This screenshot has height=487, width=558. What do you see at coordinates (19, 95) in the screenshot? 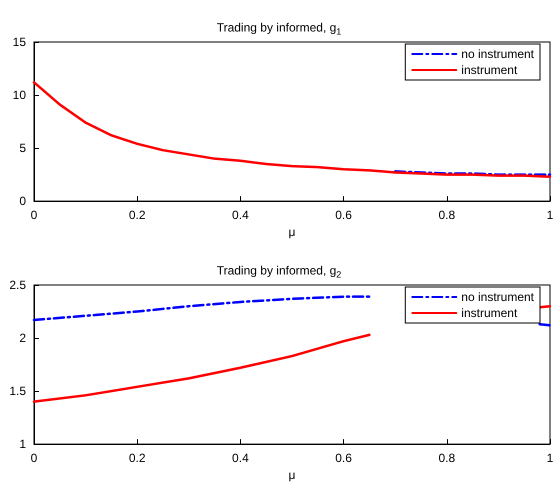
I see `y-tick-label: 10` at bounding box center [19, 95].